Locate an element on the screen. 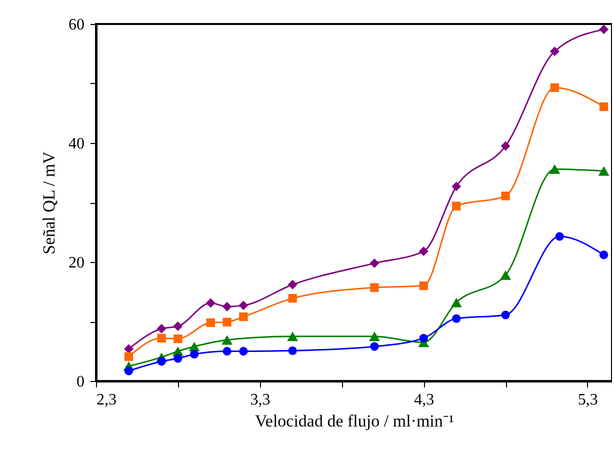 The image size is (614, 462). x-axis-title: Velocidad de flujo / ml·min⁻¹ is located at coordinates (354, 421).